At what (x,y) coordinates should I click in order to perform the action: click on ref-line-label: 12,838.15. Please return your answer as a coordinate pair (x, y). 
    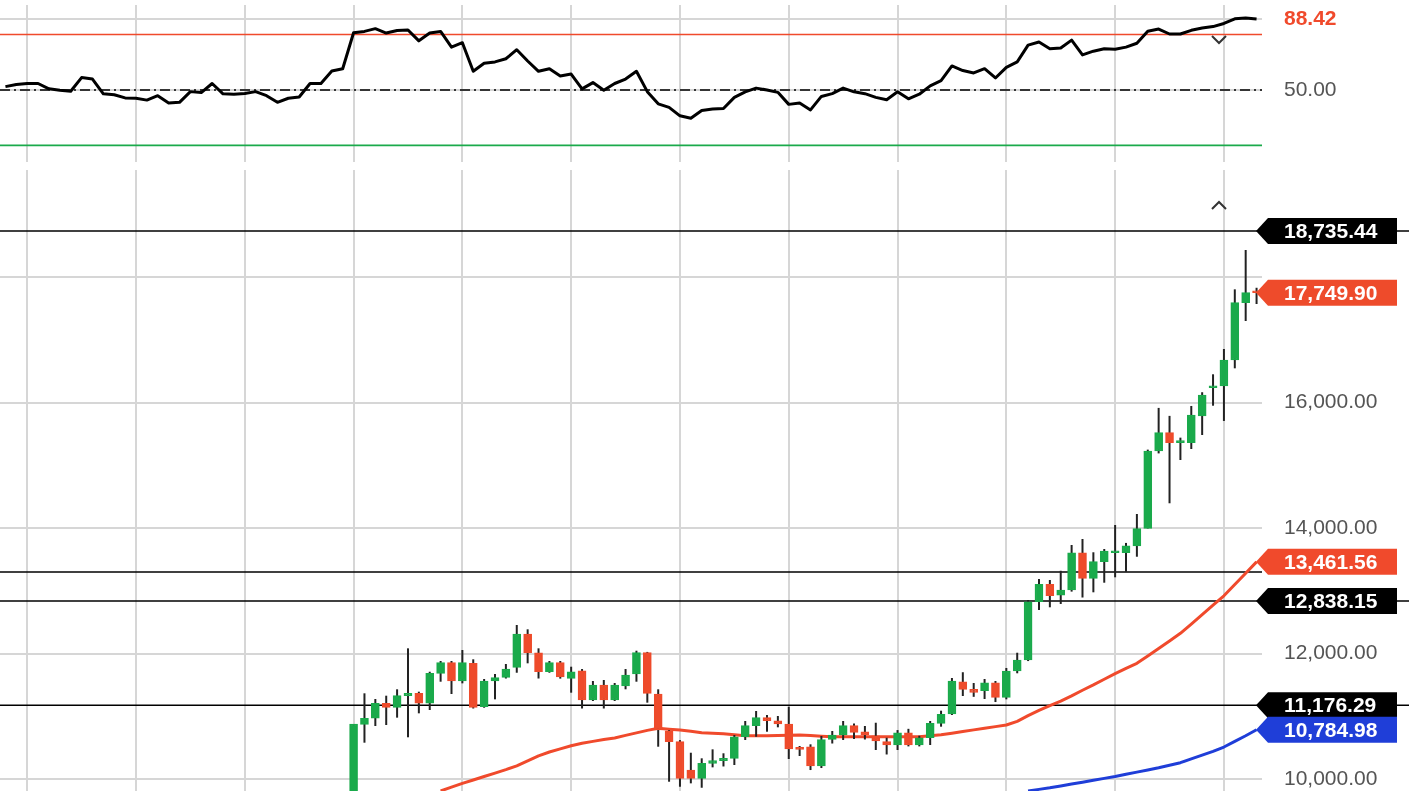
    Looking at the image, I should click on (1331, 600).